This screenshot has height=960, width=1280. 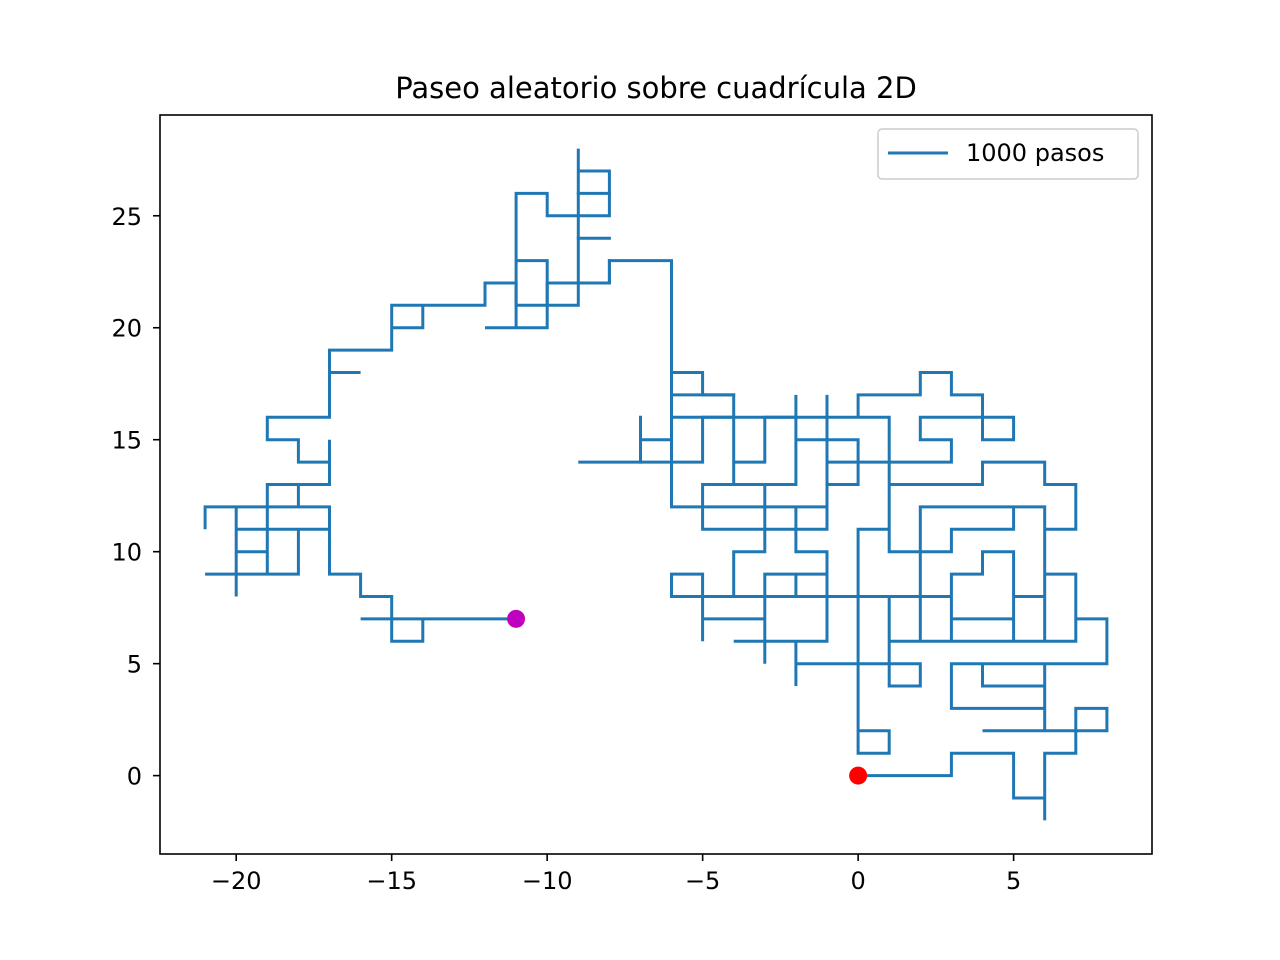 What do you see at coordinates (1035, 153) in the screenshot?
I see `legend-label: 1000 pasos` at bounding box center [1035, 153].